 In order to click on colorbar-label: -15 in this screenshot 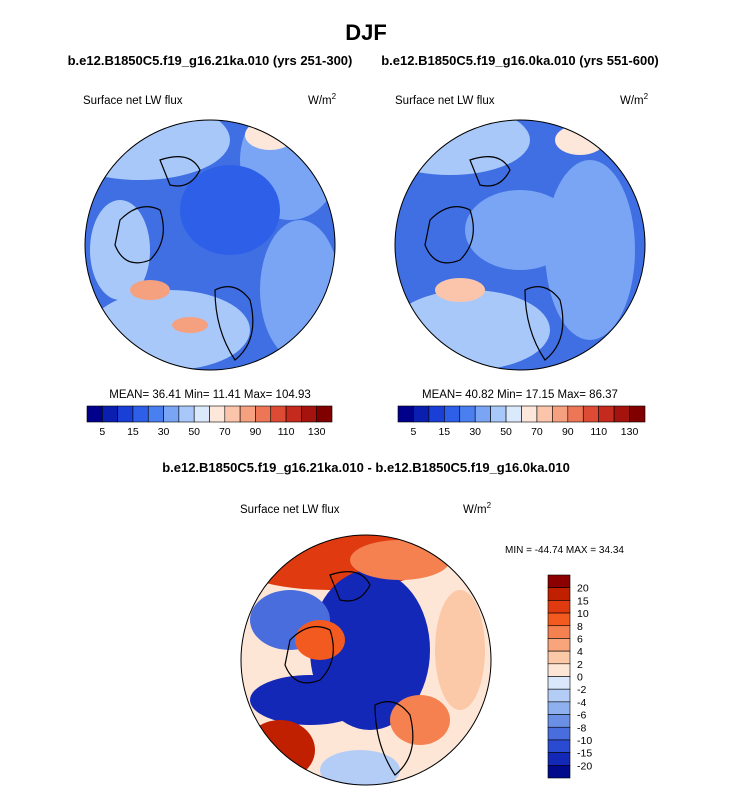, I will do `click(584, 754)`.